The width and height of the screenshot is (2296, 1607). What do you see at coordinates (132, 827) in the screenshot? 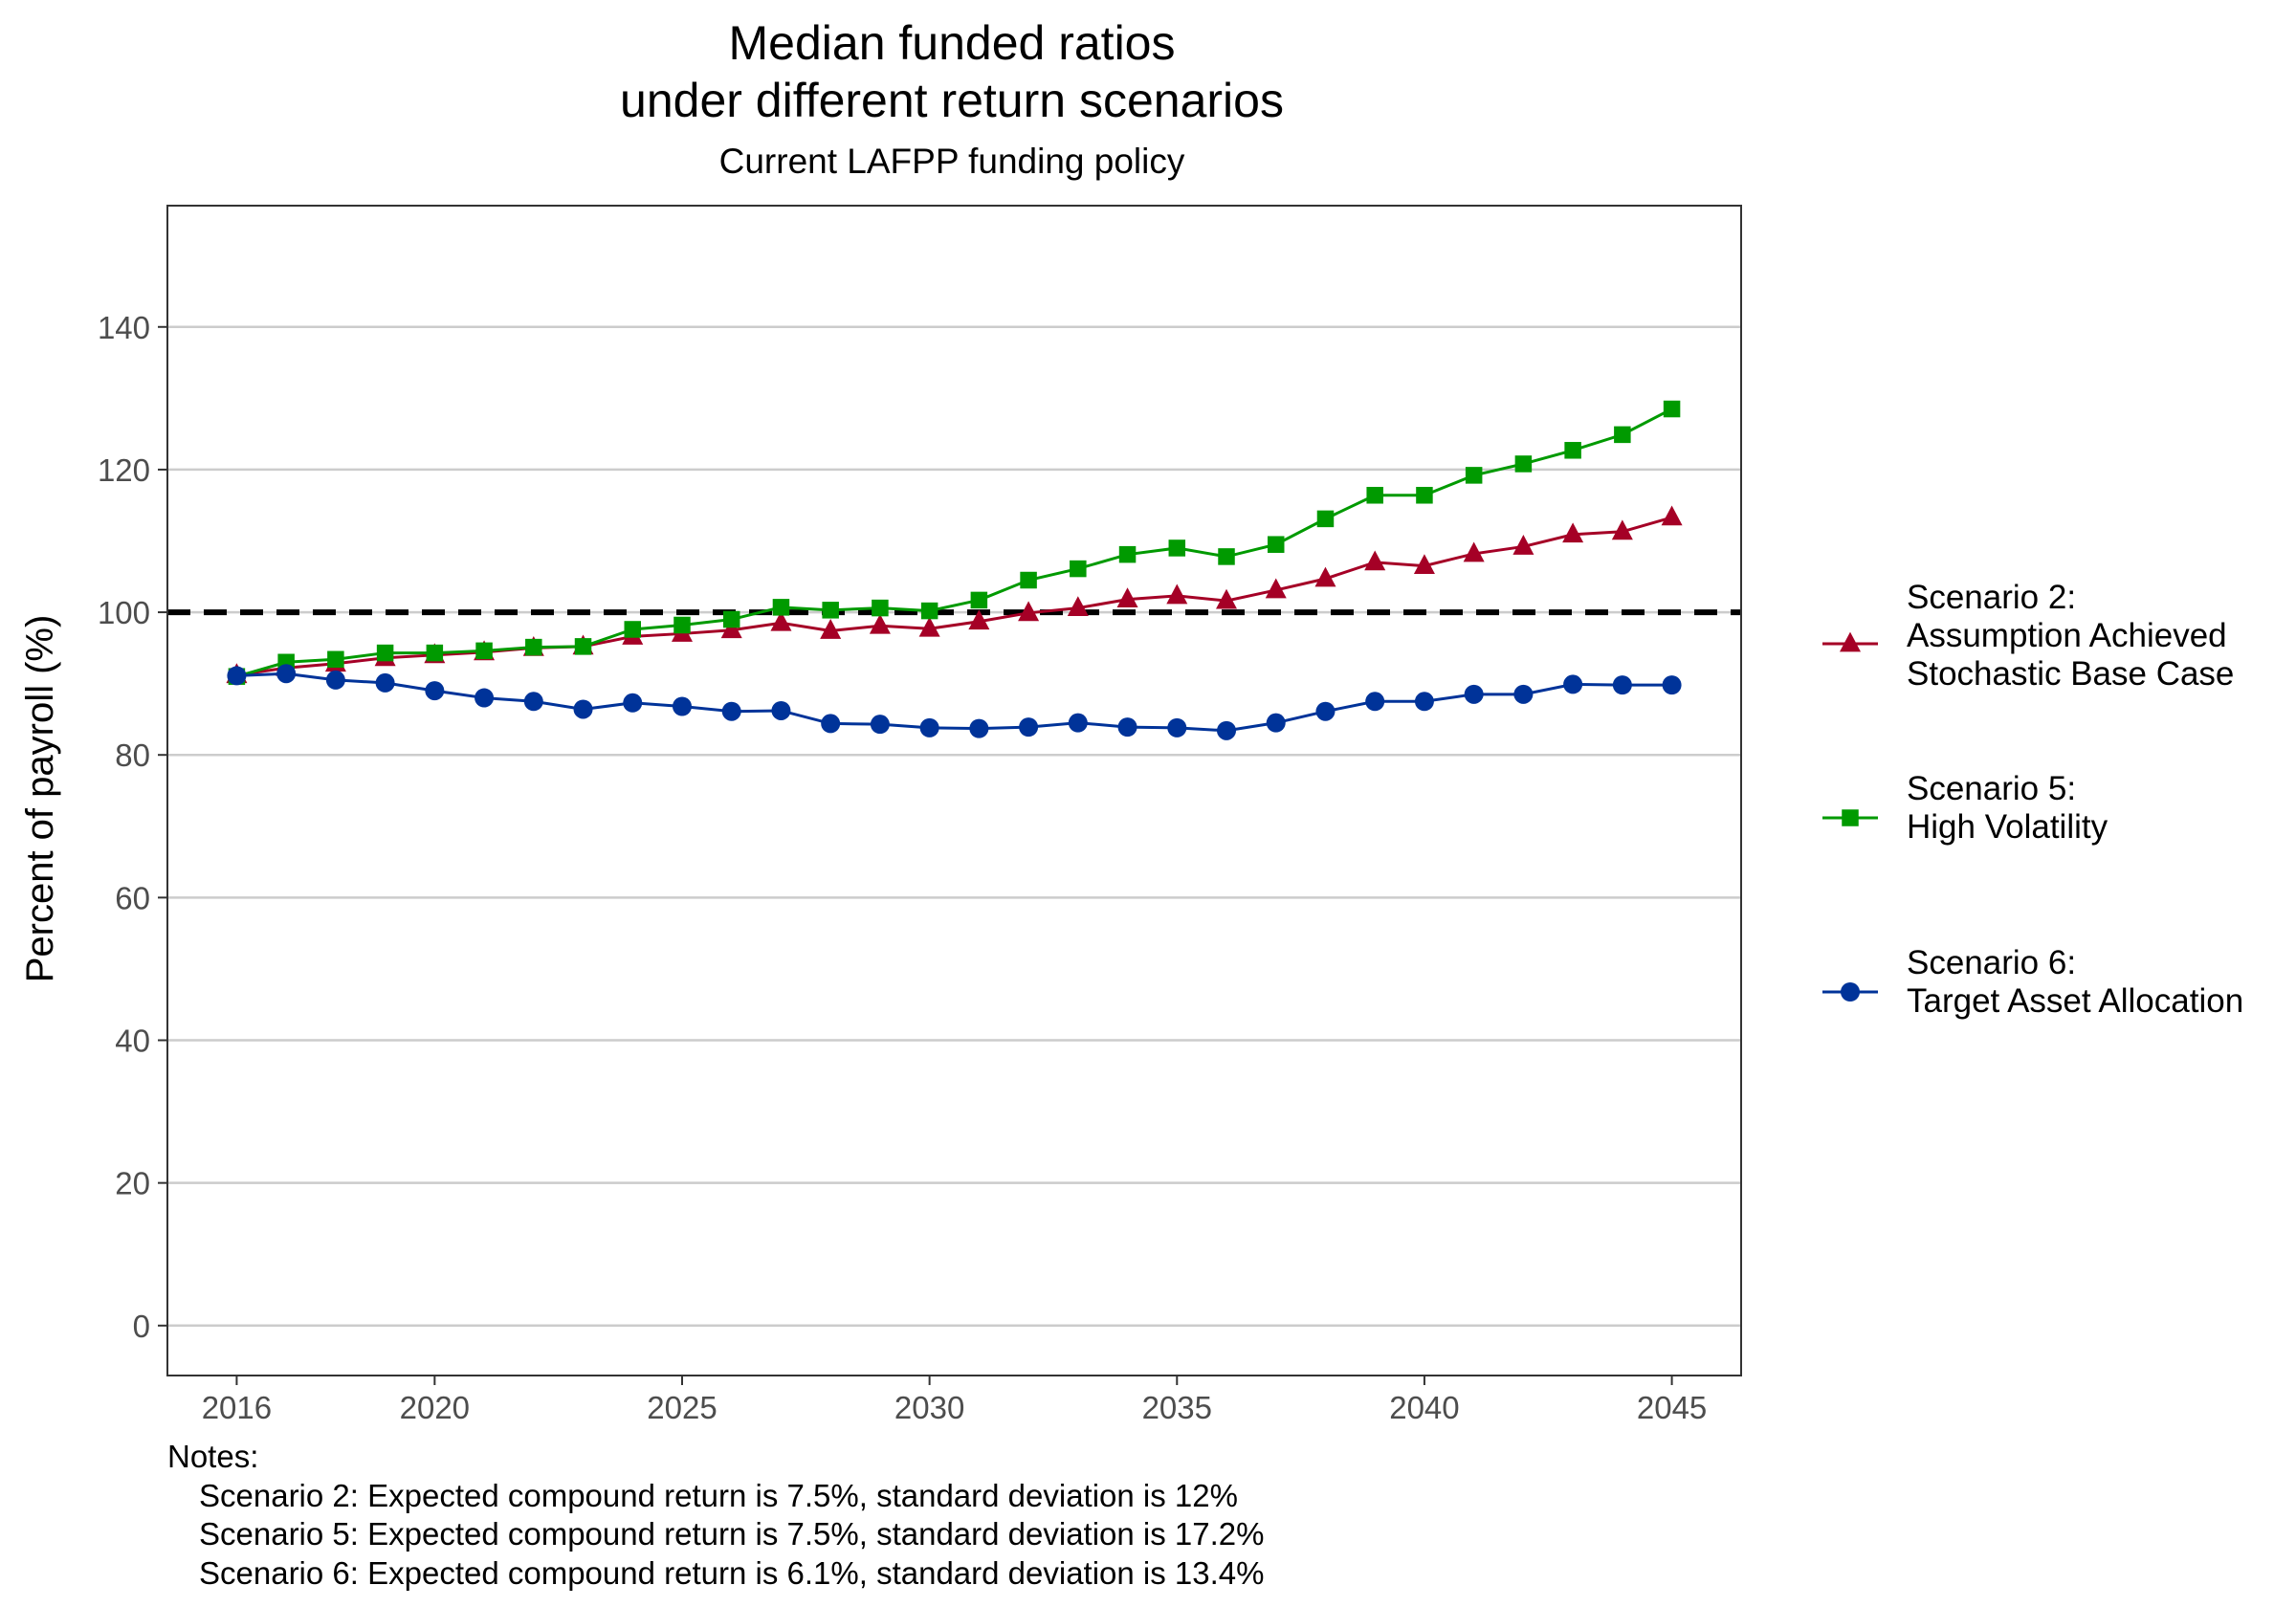
I see `y-axis: 0 20 40 60 80 100 120 140` at bounding box center [132, 827].